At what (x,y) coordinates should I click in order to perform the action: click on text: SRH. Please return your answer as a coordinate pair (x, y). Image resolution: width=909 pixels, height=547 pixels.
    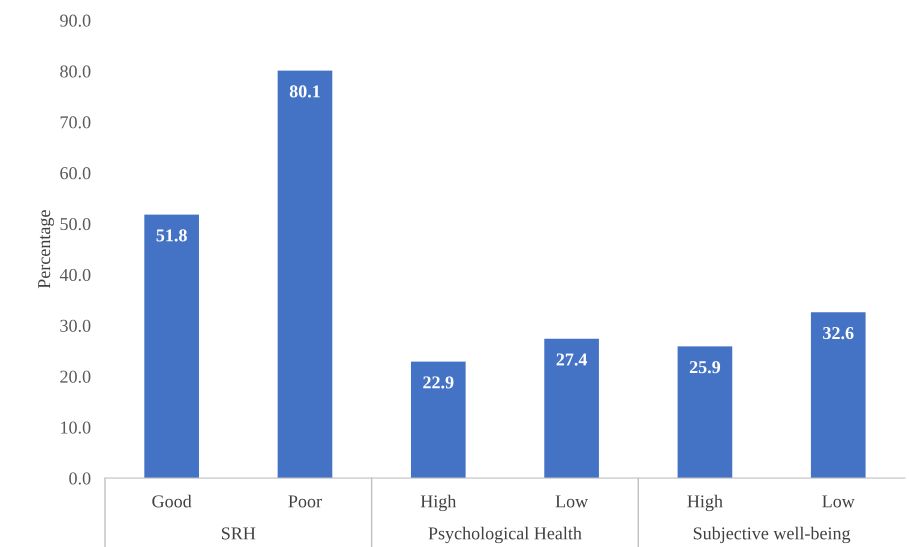
    Looking at the image, I should click on (239, 533).